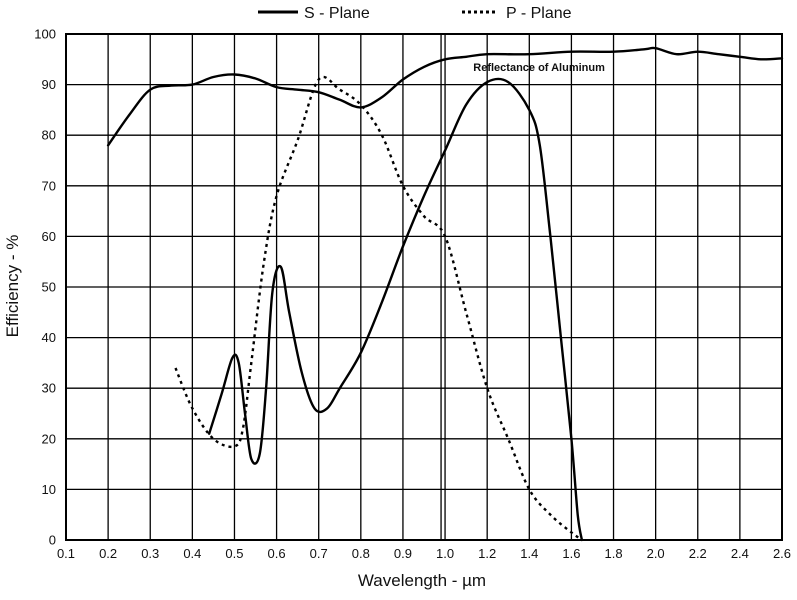 Image resolution: width=797 pixels, height=600 pixels. Describe the element at coordinates (445, 96) in the screenshot. I see `series-line-reflectance-of-aluminum` at that location.